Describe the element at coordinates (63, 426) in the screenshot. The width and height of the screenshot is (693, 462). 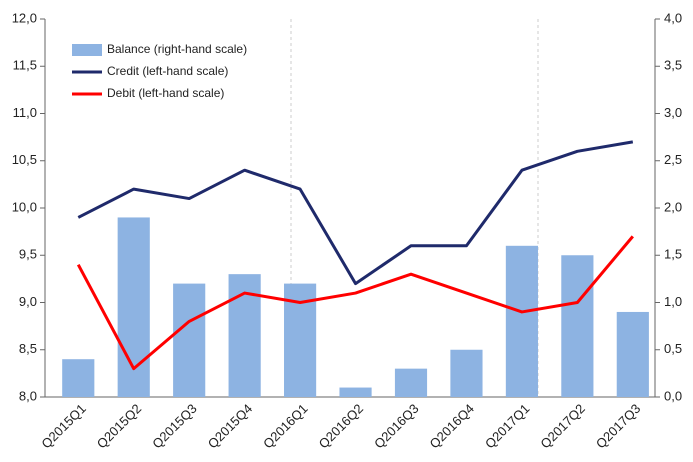
I see `x-tick-label: Q2015Q1` at that location.